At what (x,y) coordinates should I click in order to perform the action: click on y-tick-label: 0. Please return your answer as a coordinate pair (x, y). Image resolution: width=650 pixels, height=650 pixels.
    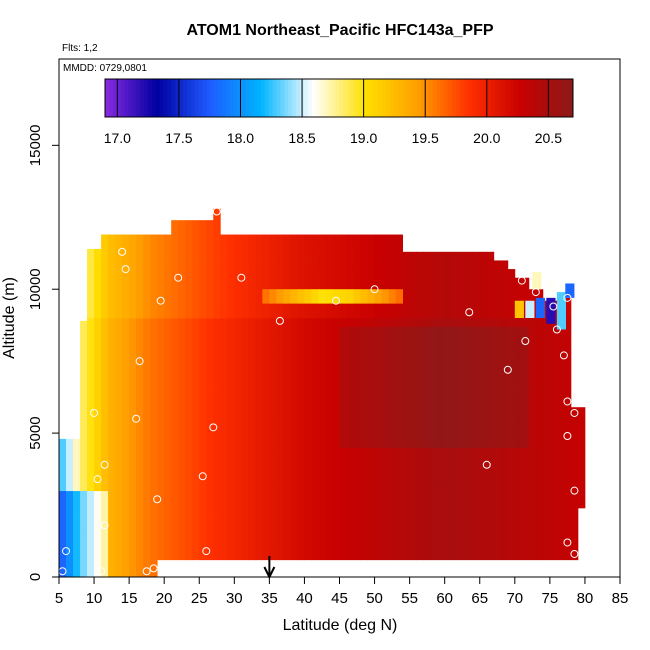
    Looking at the image, I should click on (35, 577).